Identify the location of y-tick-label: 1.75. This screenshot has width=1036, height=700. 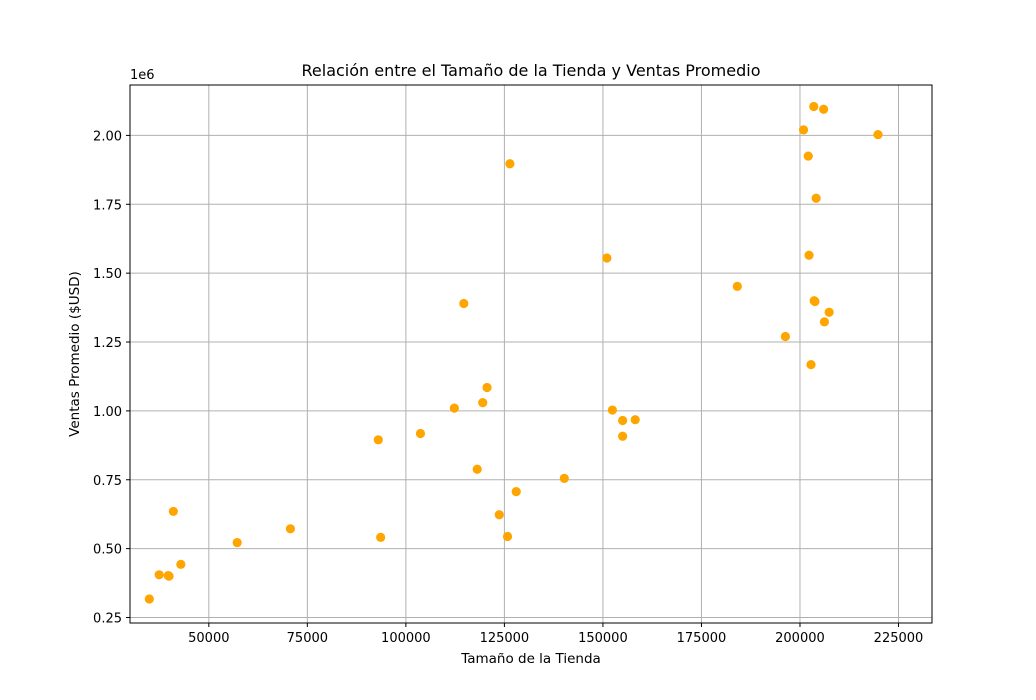
(107, 205).